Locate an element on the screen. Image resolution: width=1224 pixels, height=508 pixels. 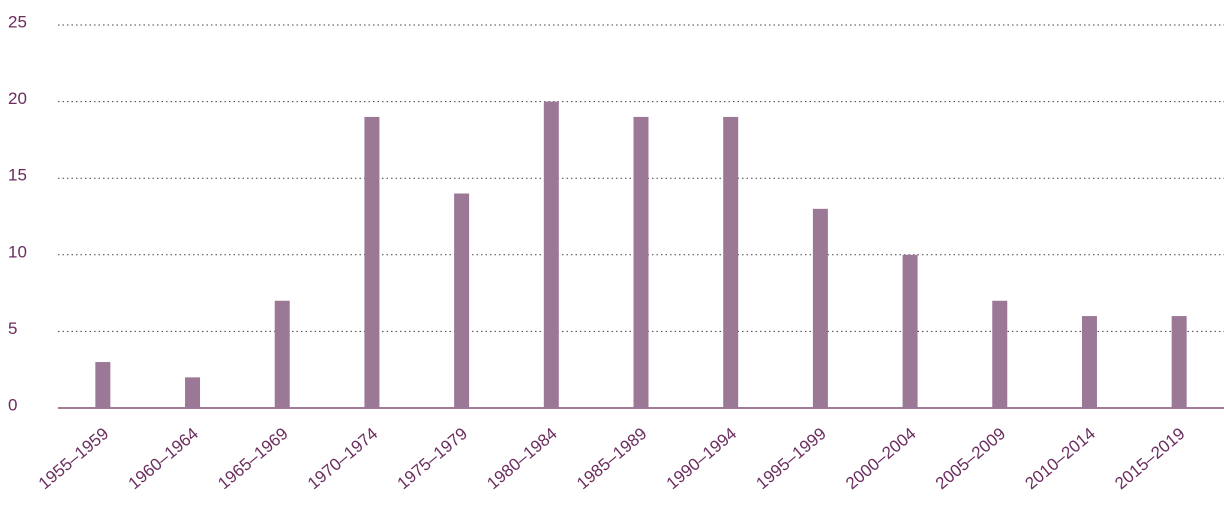
x-tick-label: 1980–1984 is located at coordinates (521, 458).